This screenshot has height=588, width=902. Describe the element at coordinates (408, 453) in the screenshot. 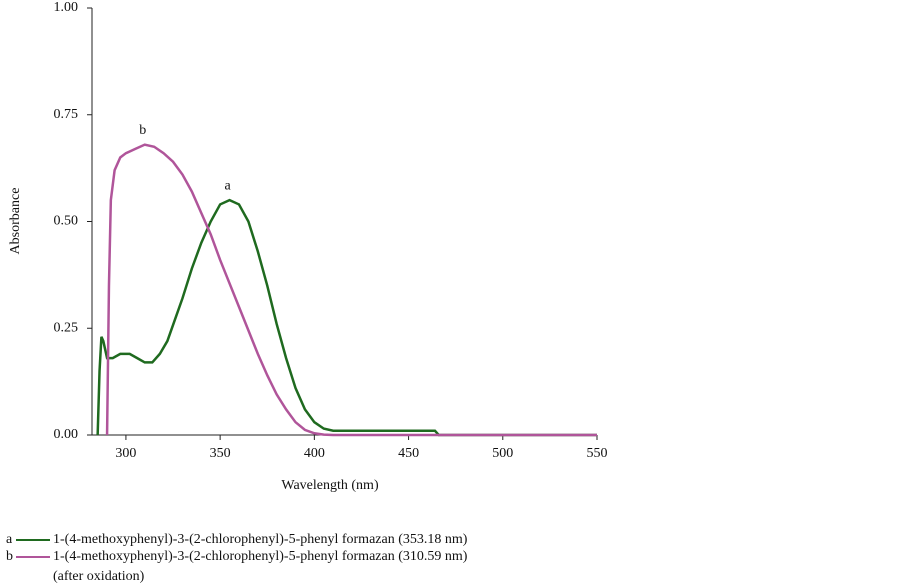

I see `x-tick-label: 450` at that location.